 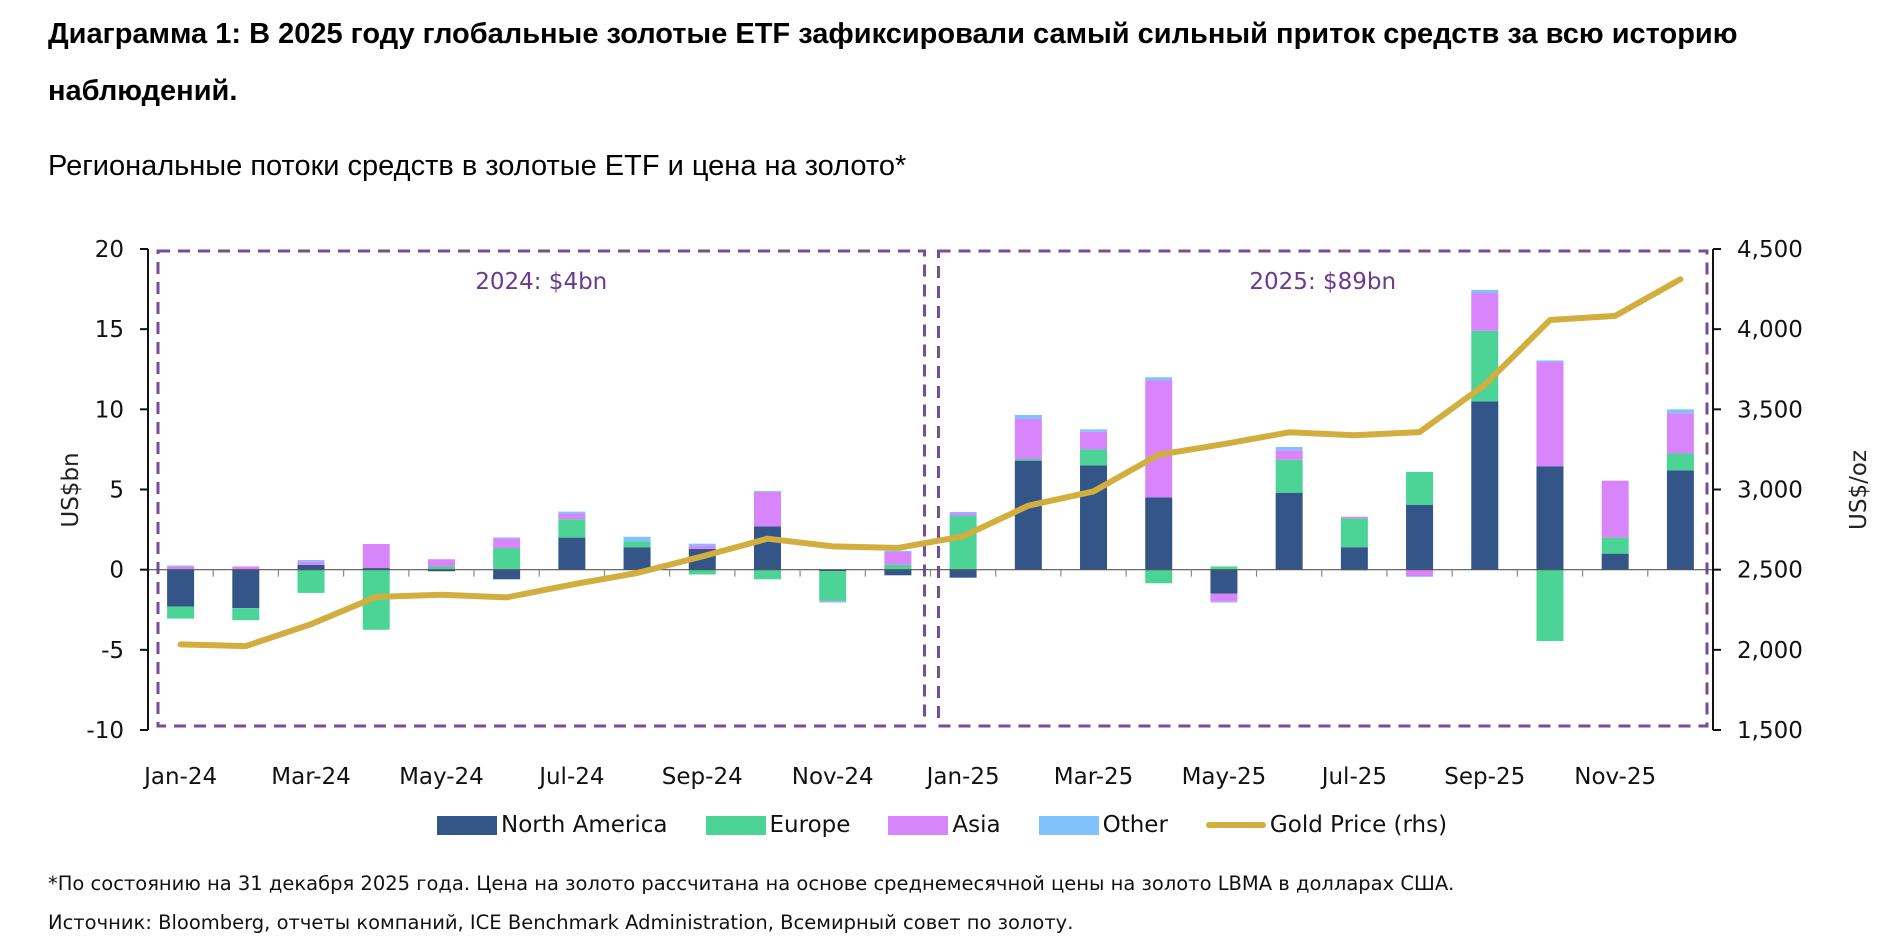 I want to click on annotation-label-1: 2024: $4bn, so click(x=541, y=282).